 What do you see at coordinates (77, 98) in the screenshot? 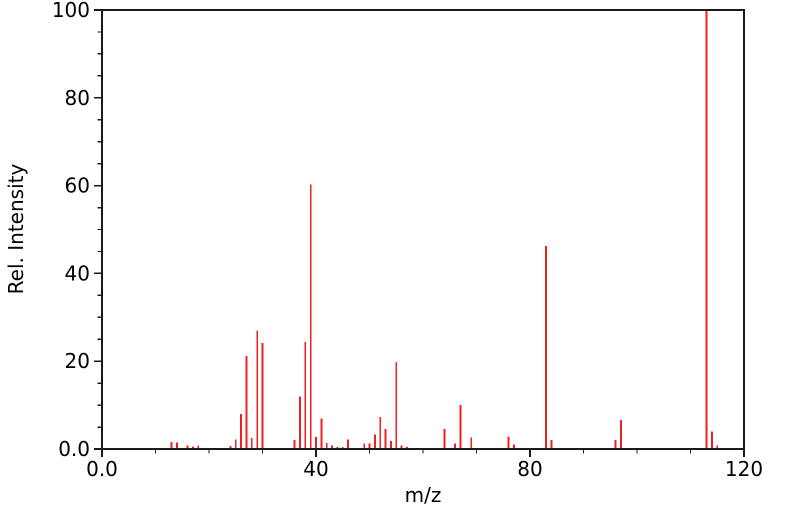
I see `y-tick-label: 80` at bounding box center [77, 98].